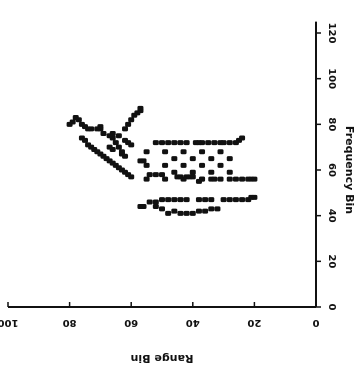 The height and width of the screenshot is (371, 361). I want to click on y-axis-title: Frequency Bin, so click(349, 170).